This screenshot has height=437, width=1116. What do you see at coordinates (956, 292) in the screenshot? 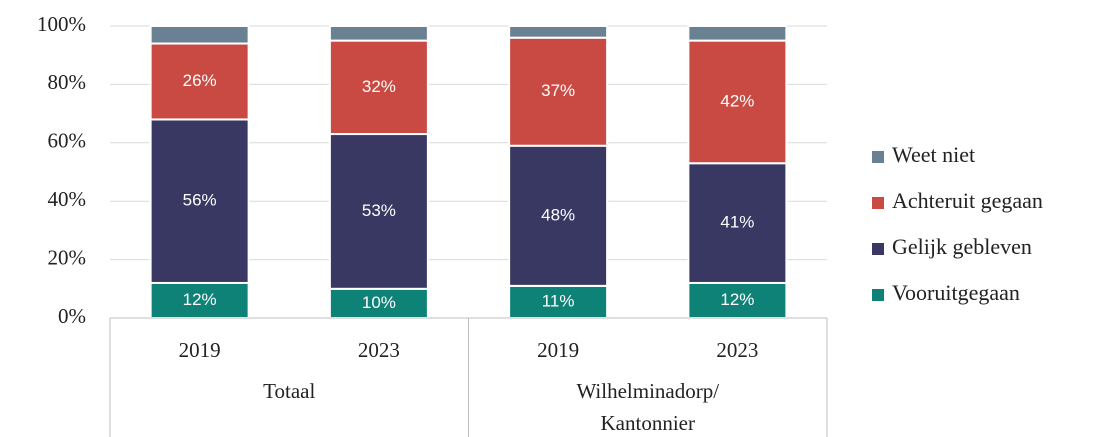
I see `legend-label: Vooruitgegaan` at bounding box center [956, 292].